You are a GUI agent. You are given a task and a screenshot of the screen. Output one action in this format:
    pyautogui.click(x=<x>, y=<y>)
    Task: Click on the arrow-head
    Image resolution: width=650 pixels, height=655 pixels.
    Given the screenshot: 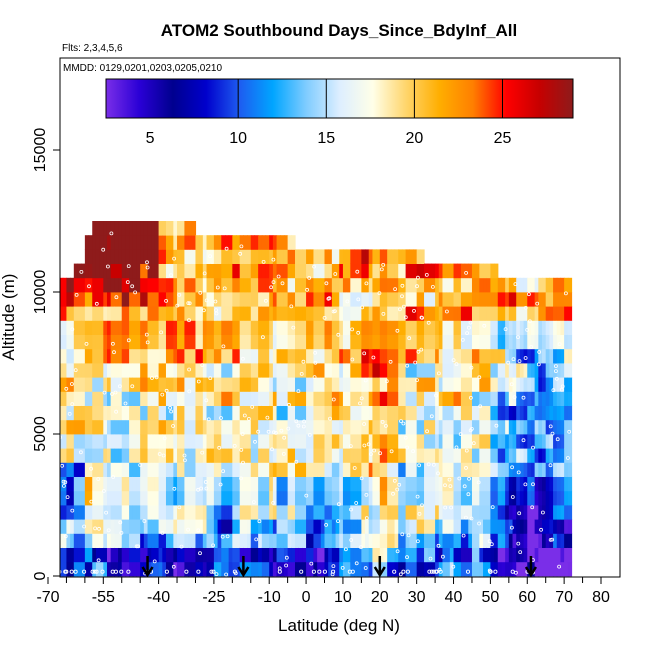 What is the action you would take?
    pyautogui.click(x=531, y=572)
    